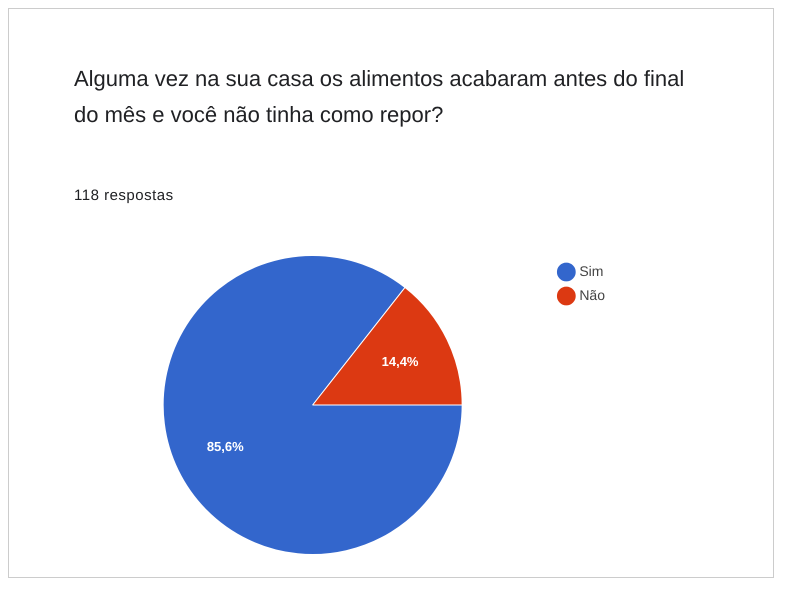 The height and width of the screenshot is (592, 790). What do you see at coordinates (592, 294) in the screenshot?
I see `legend-label: Não` at bounding box center [592, 294].